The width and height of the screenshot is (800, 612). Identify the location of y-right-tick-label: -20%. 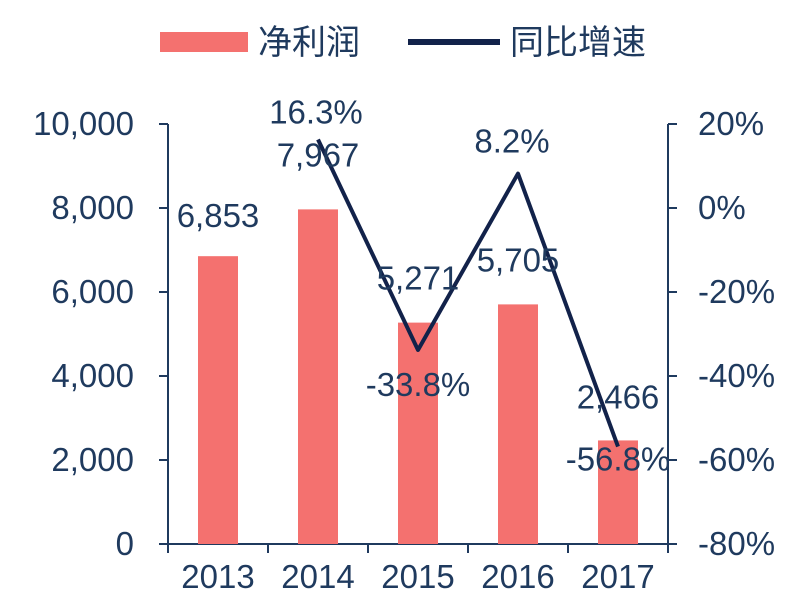
(736, 291).